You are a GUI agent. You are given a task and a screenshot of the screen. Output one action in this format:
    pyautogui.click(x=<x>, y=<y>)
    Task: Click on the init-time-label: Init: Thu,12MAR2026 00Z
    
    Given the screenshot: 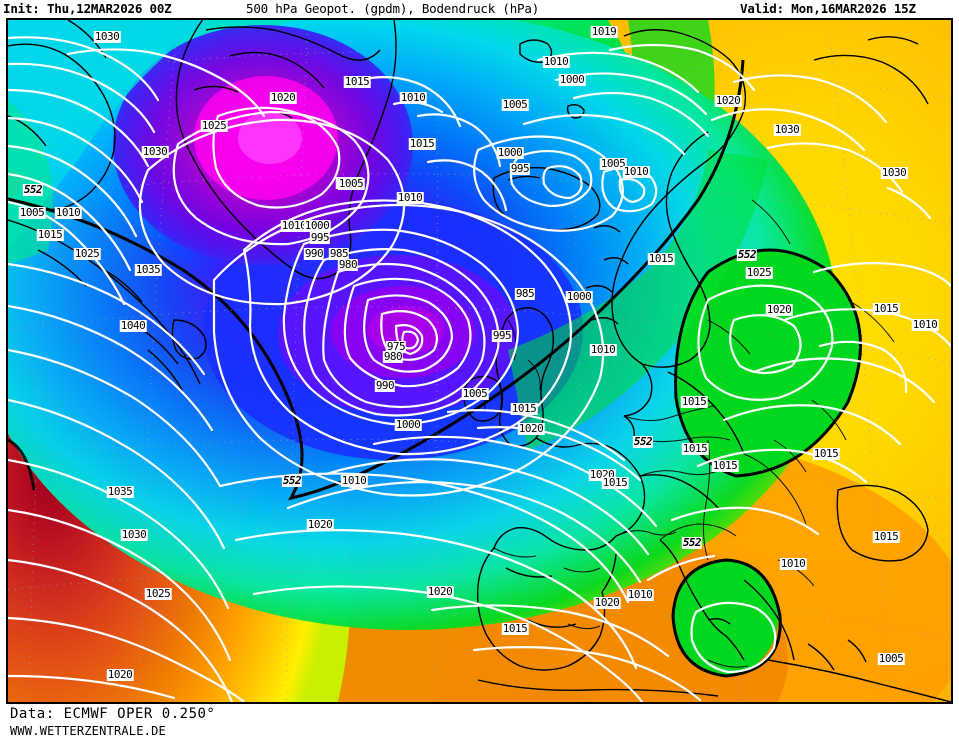 What is the action you would take?
    pyautogui.click(x=87, y=8)
    